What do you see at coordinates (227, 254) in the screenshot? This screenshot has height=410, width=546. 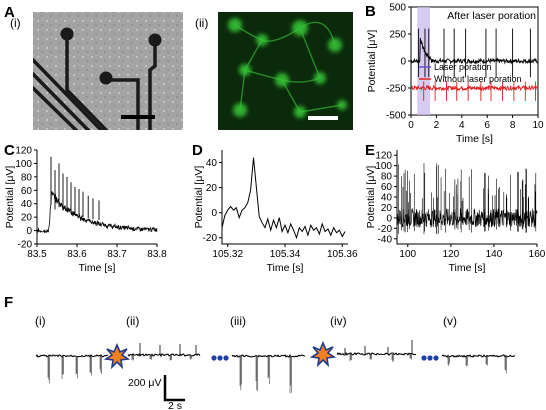 I see `x-tick-label: 105.32` at bounding box center [227, 254].